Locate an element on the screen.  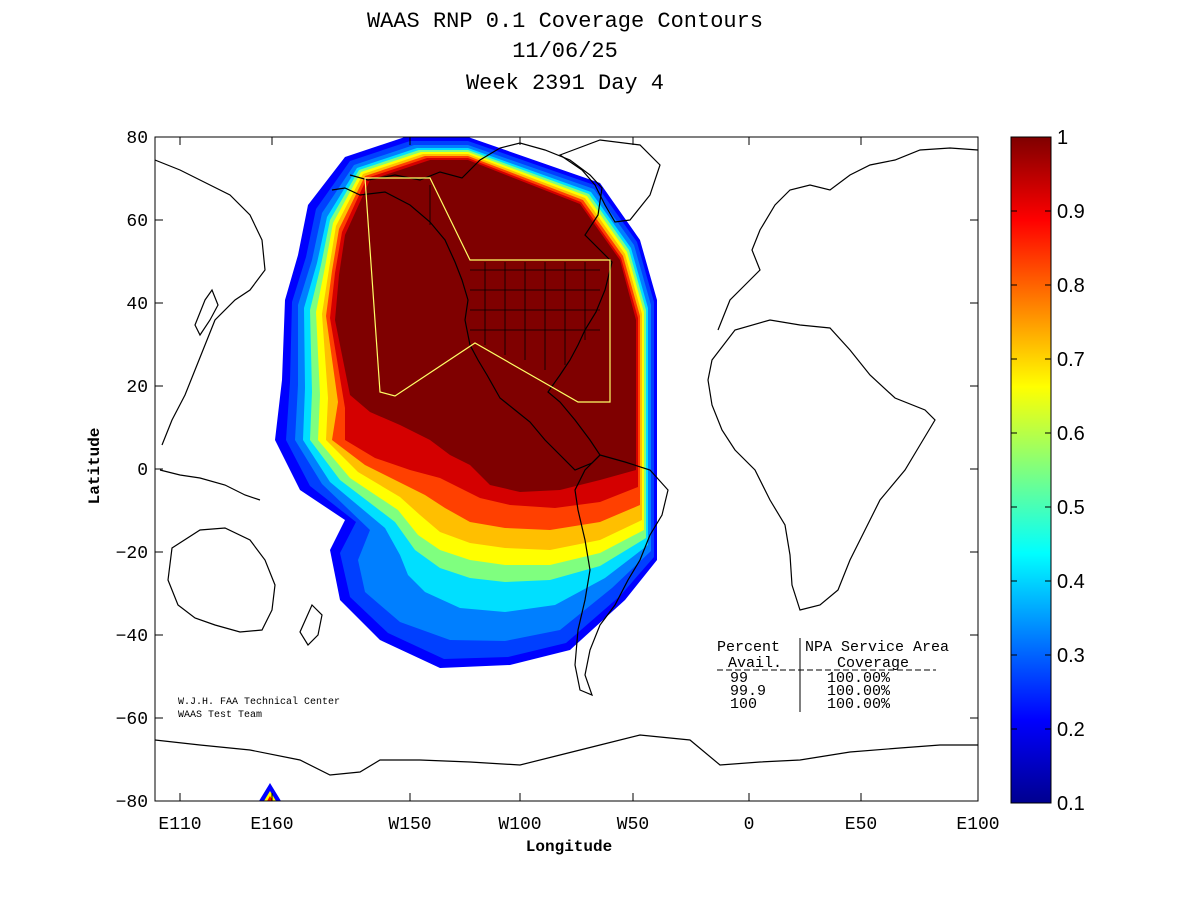
colorbar-tick-label: 1 is located at coordinates (1062, 138).